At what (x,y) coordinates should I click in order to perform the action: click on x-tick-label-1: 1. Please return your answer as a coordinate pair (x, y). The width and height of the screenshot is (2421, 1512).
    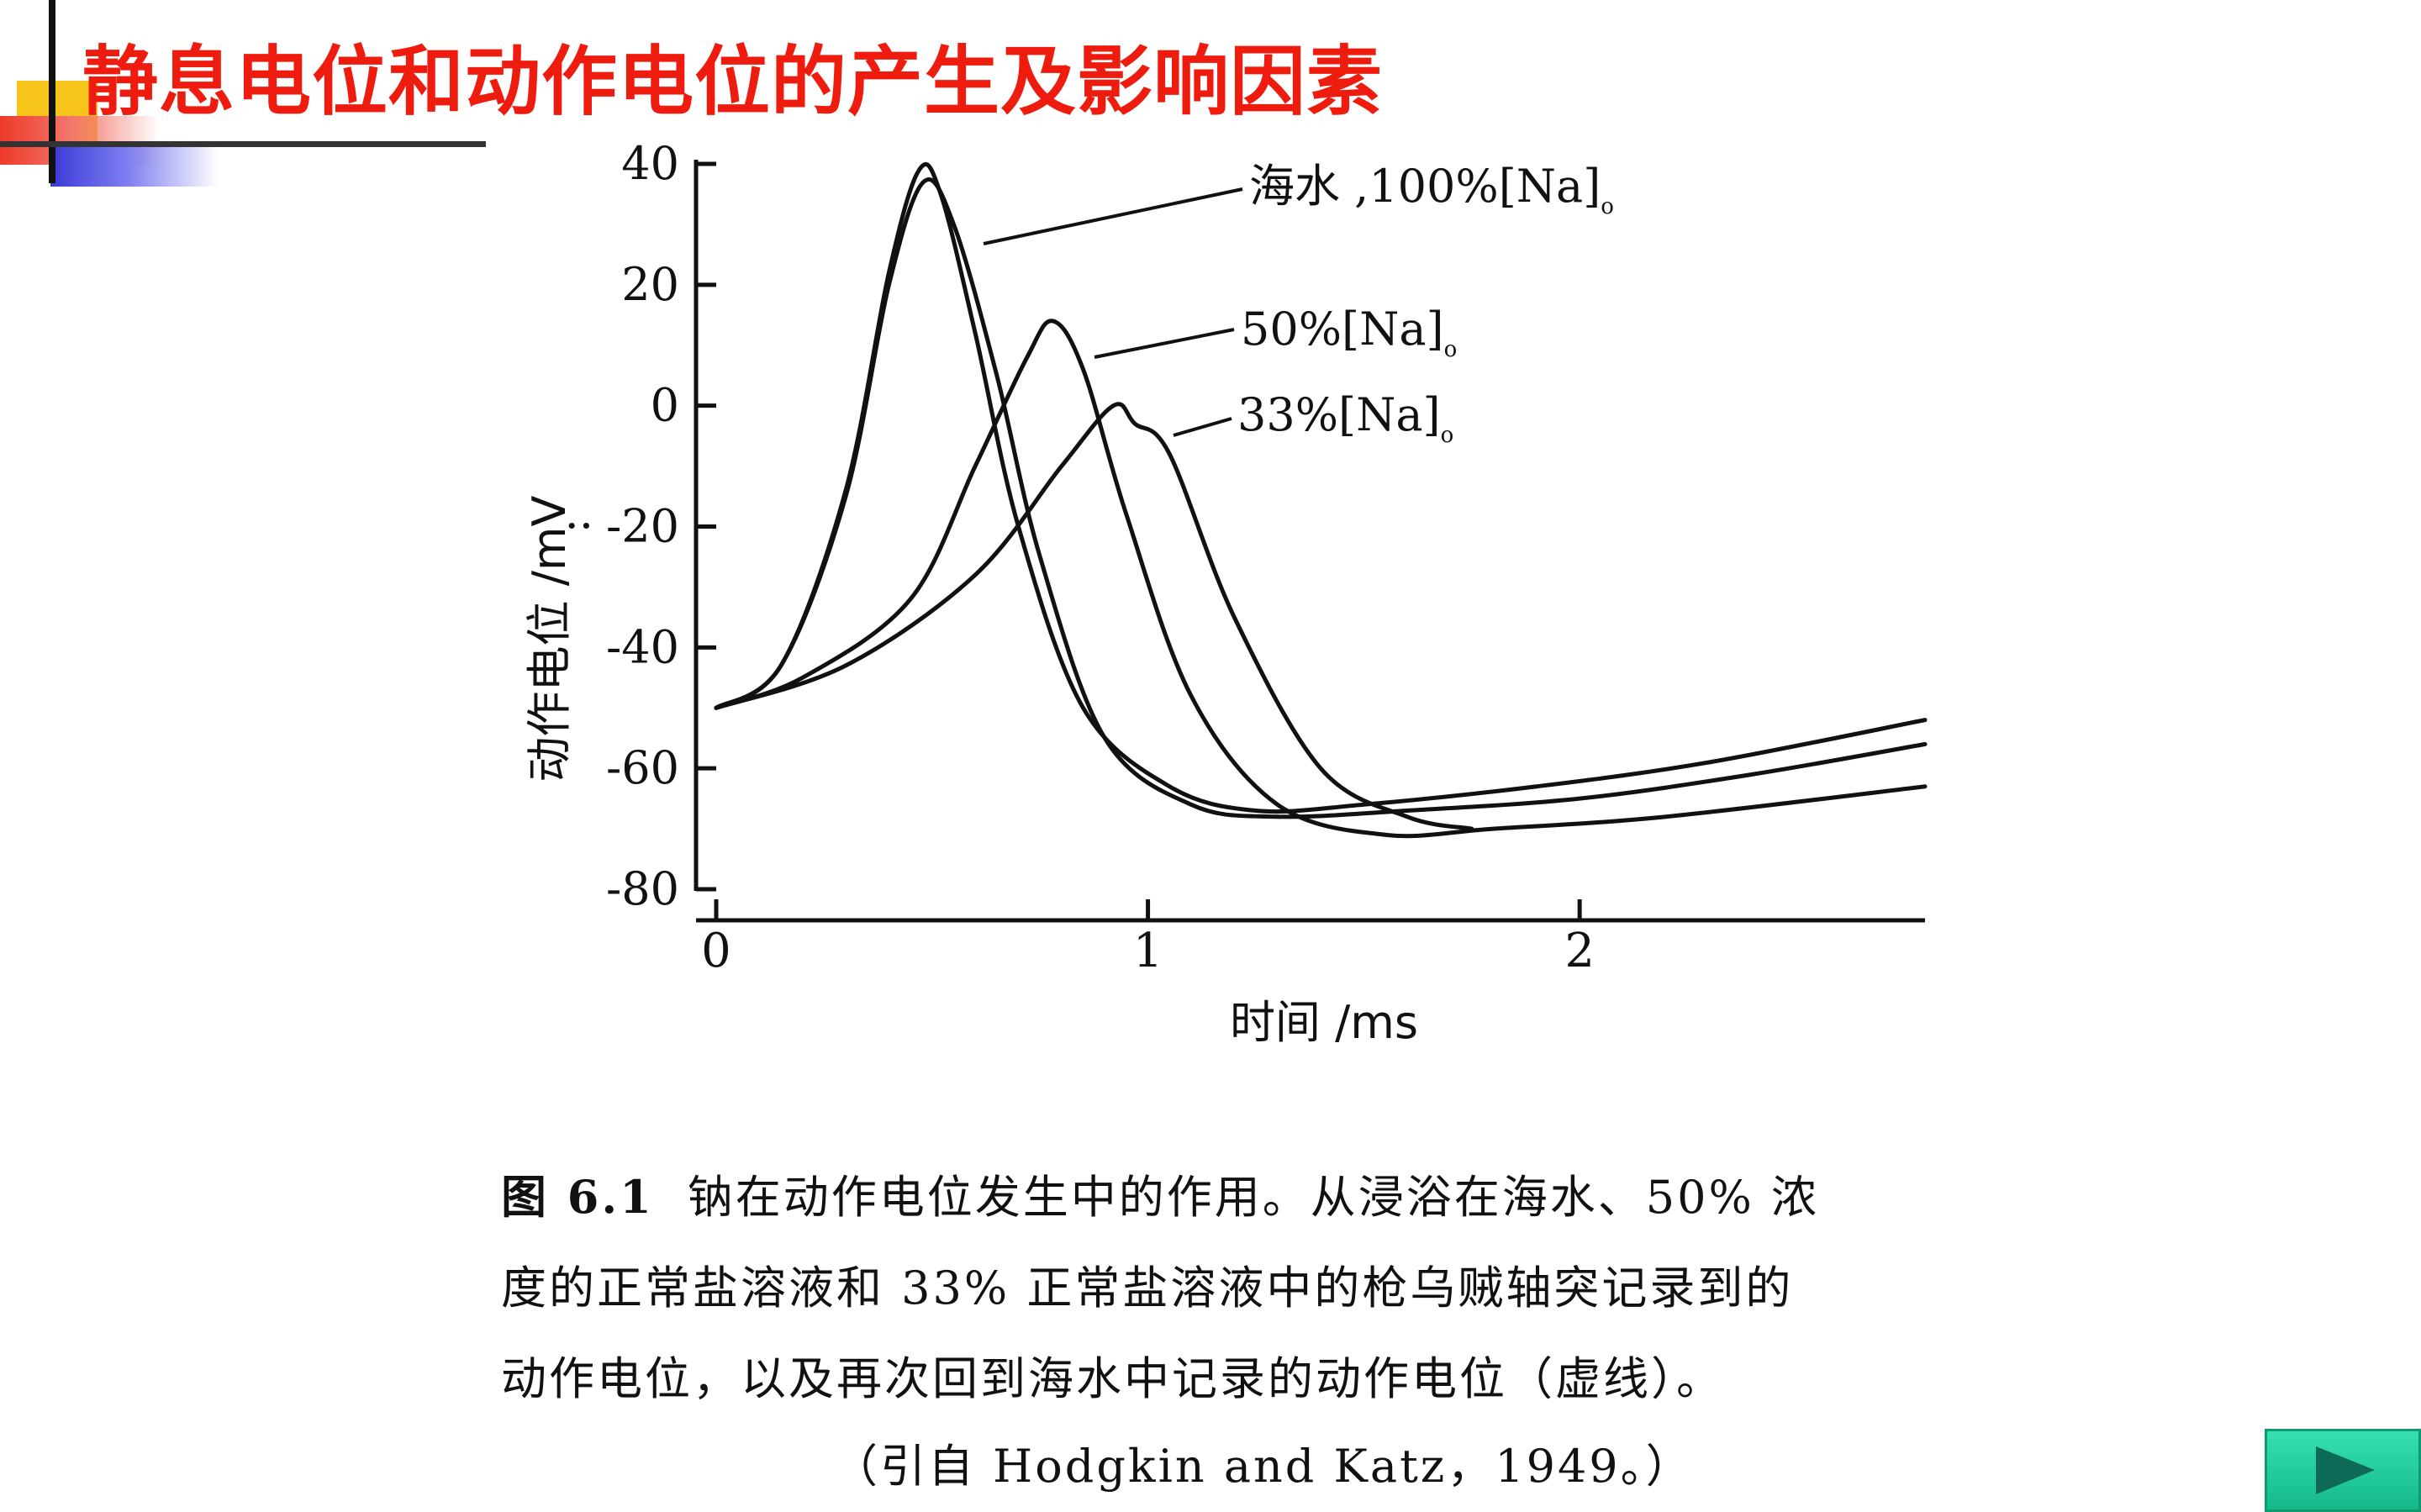
    Looking at the image, I should click on (1148, 951).